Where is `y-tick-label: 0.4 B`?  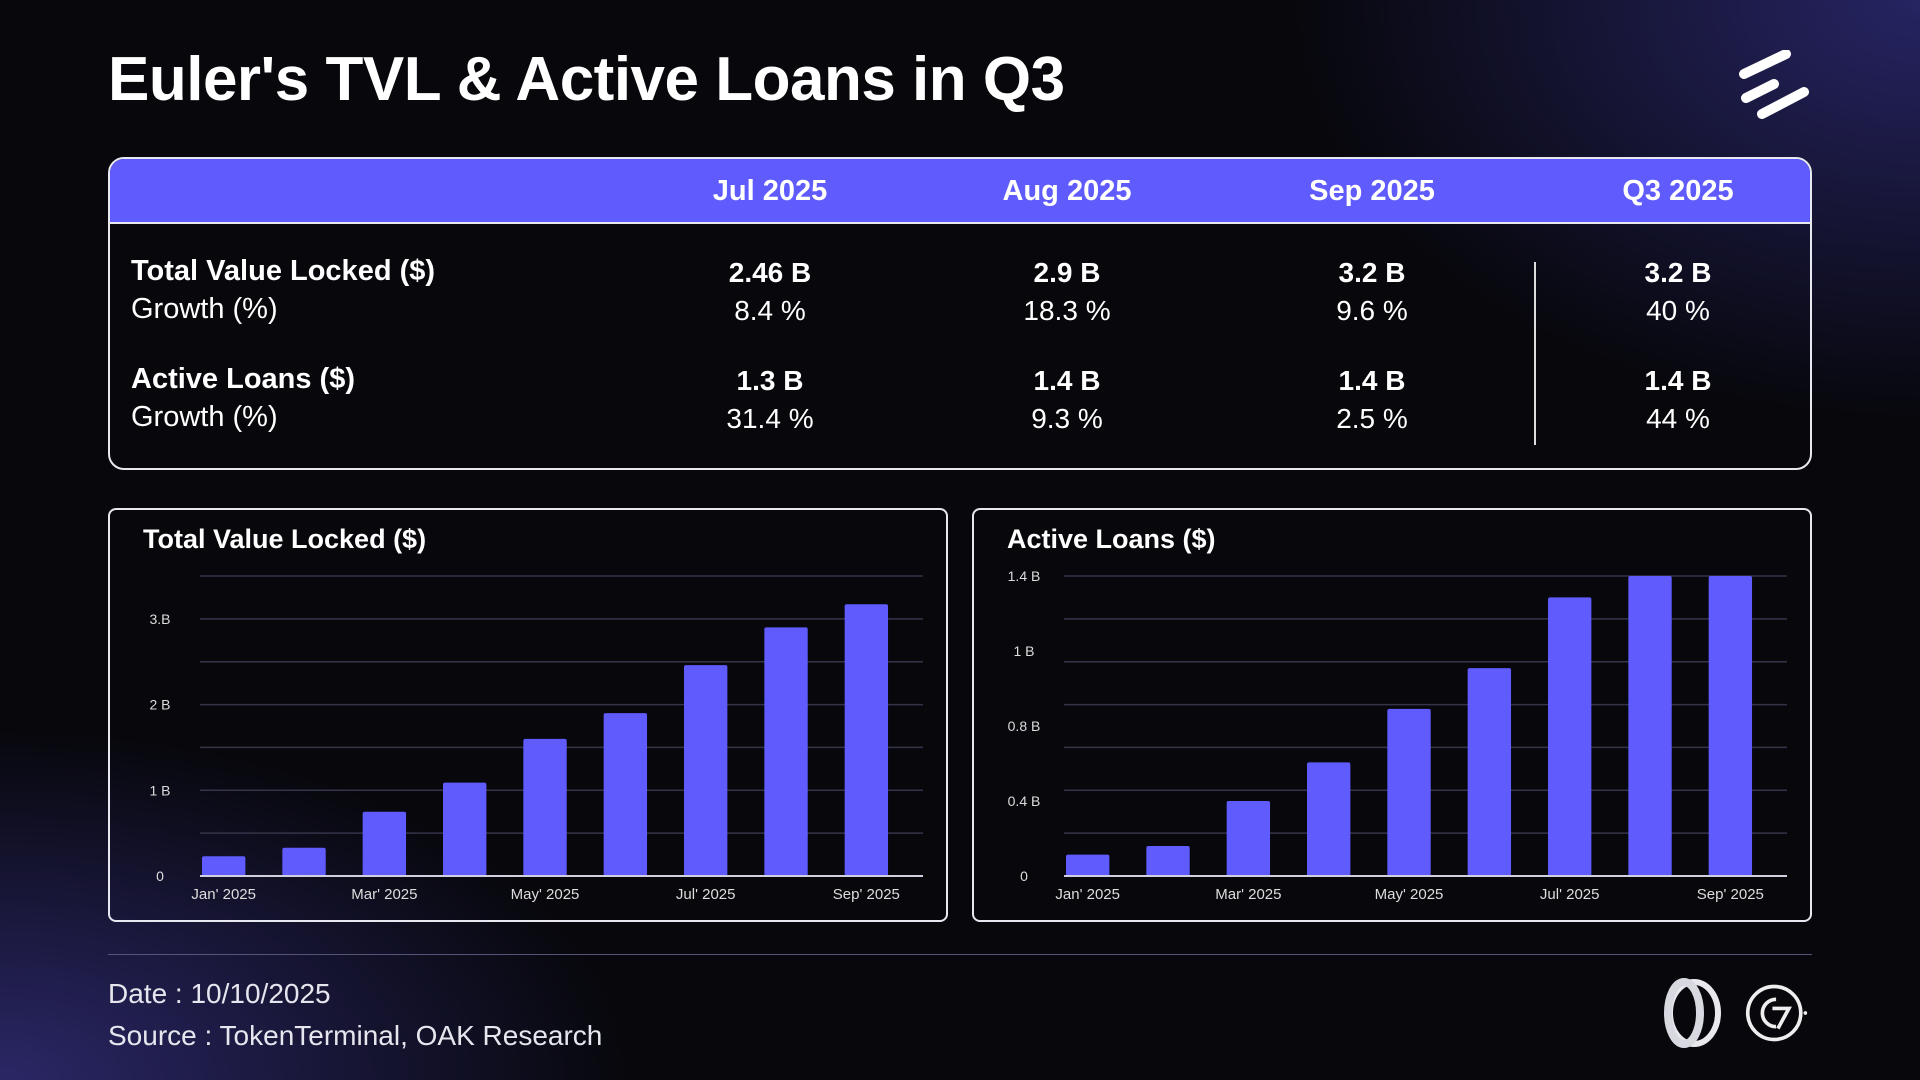 y-tick-label: 0.4 B is located at coordinates (1024, 801).